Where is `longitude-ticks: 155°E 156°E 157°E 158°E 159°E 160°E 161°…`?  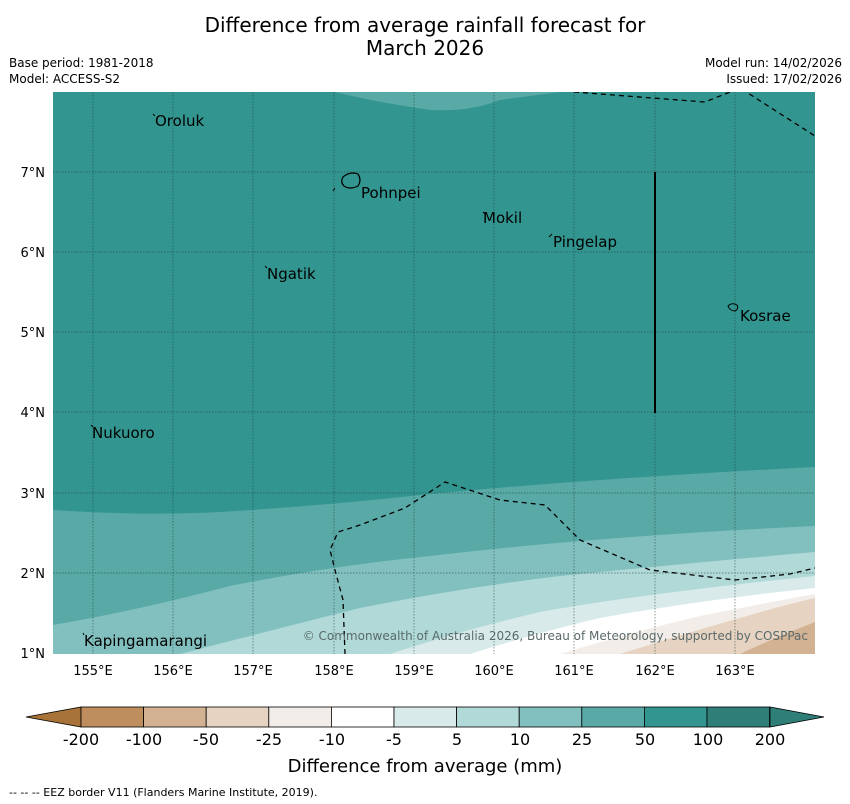
longitude-ticks: 155°E 156°E 157°E 158°E 159°E 160°E 161°… is located at coordinates (414, 671).